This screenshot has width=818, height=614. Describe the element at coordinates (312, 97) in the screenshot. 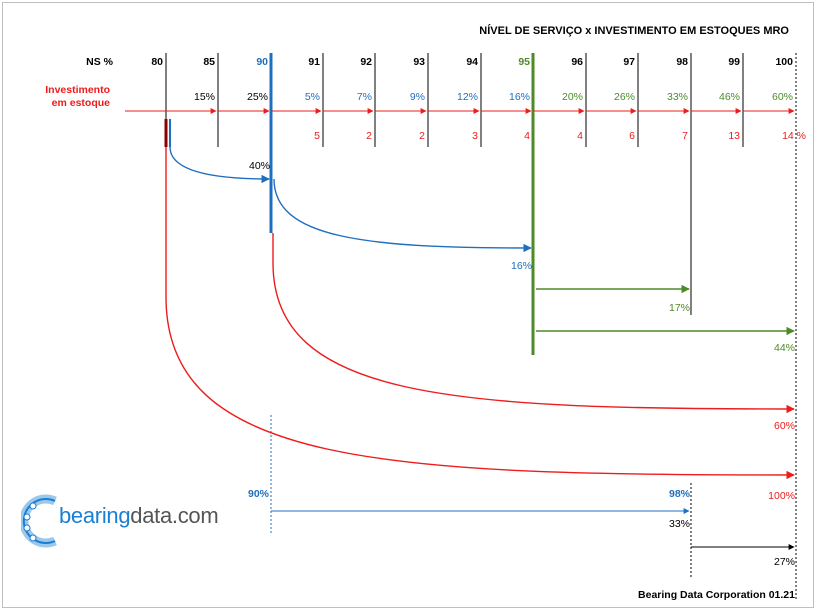

I see `cumulative-investment-91: 5%` at that location.